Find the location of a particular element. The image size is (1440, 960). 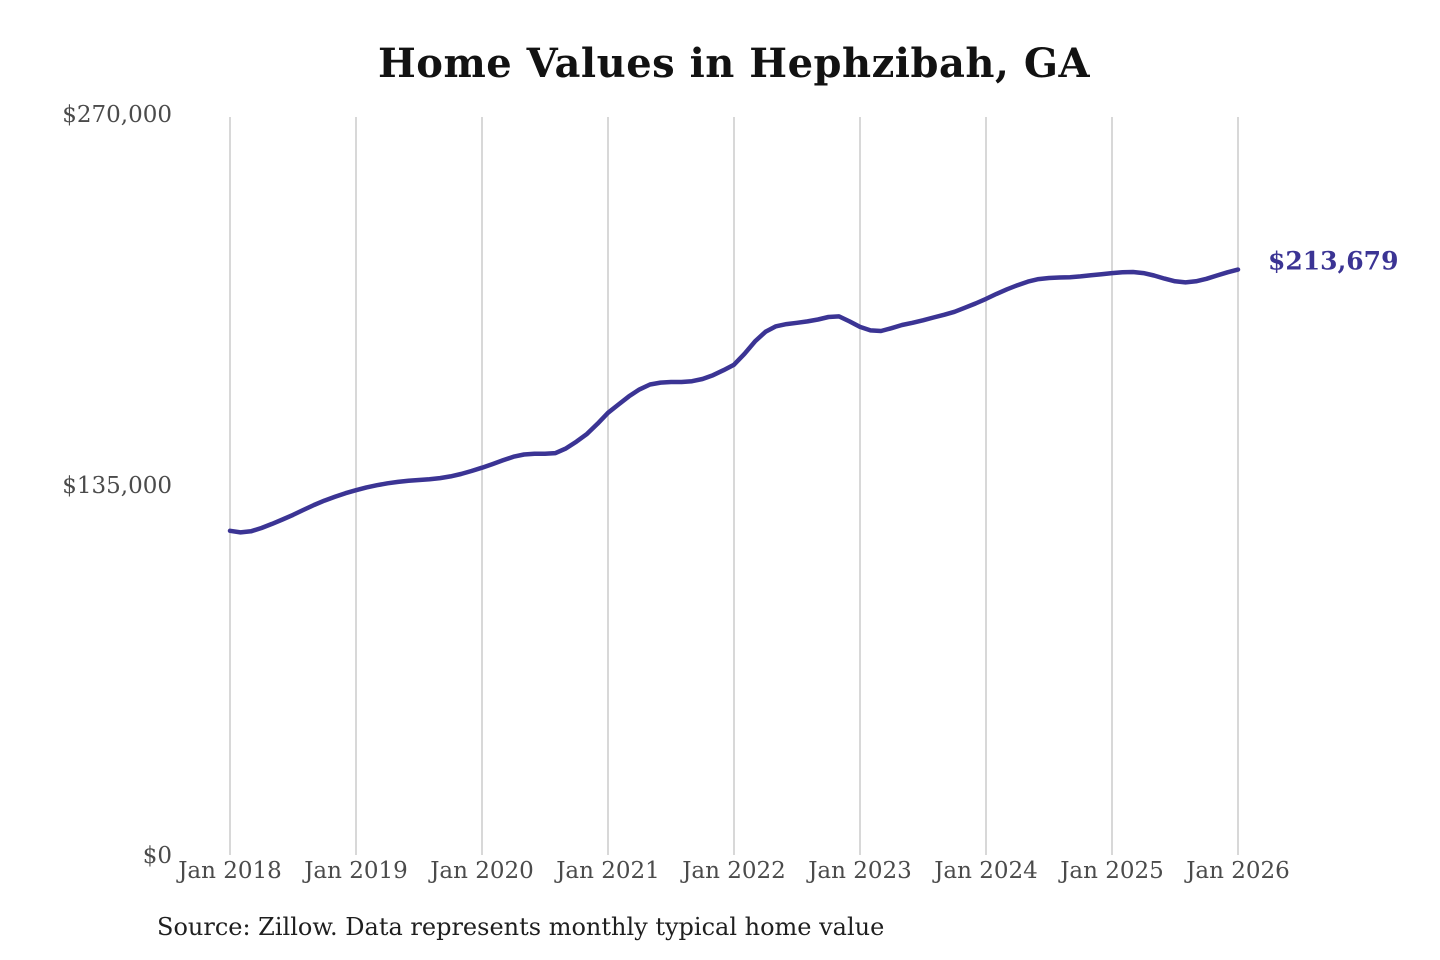

x-tick-label: Jan 2018 is located at coordinates (230, 871).